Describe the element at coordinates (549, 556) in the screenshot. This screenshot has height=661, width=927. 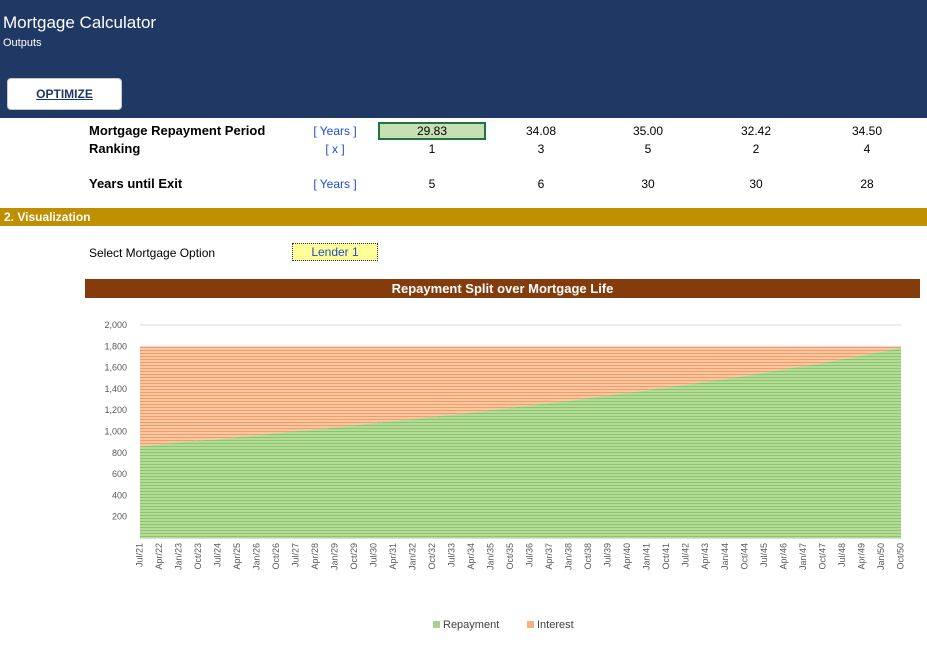
I see `x-tick-label: Apr/37` at that location.